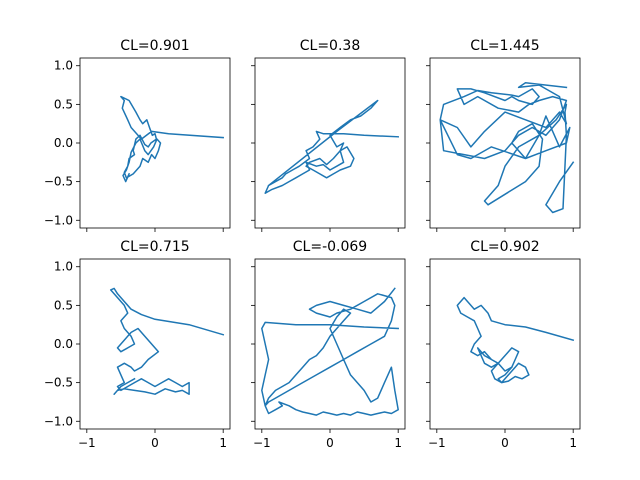 The image size is (640, 480). What do you see at coordinates (330, 46) in the screenshot?
I see `subplot-title: CL=0.38` at bounding box center [330, 46].